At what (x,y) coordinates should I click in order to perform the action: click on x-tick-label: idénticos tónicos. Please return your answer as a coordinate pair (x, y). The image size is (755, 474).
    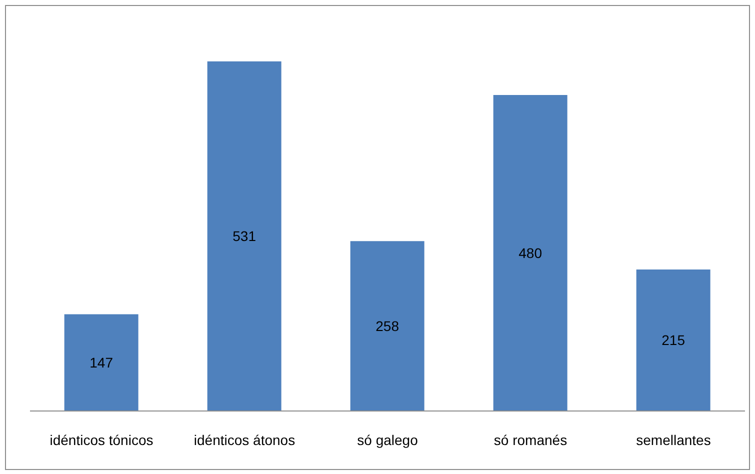
    Looking at the image, I should click on (102, 440).